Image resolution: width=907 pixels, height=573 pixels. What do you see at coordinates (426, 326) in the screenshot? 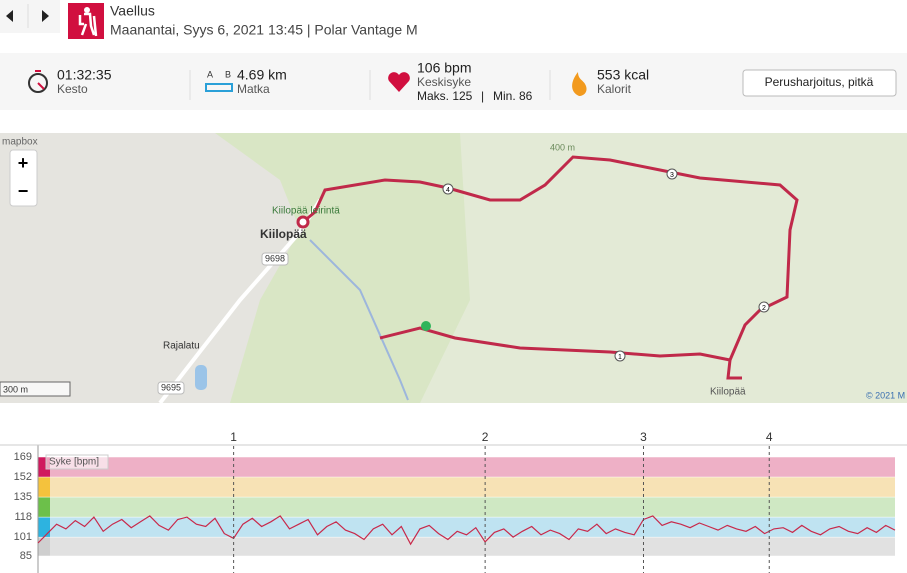
I see `route-start` at bounding box center [426, 326].